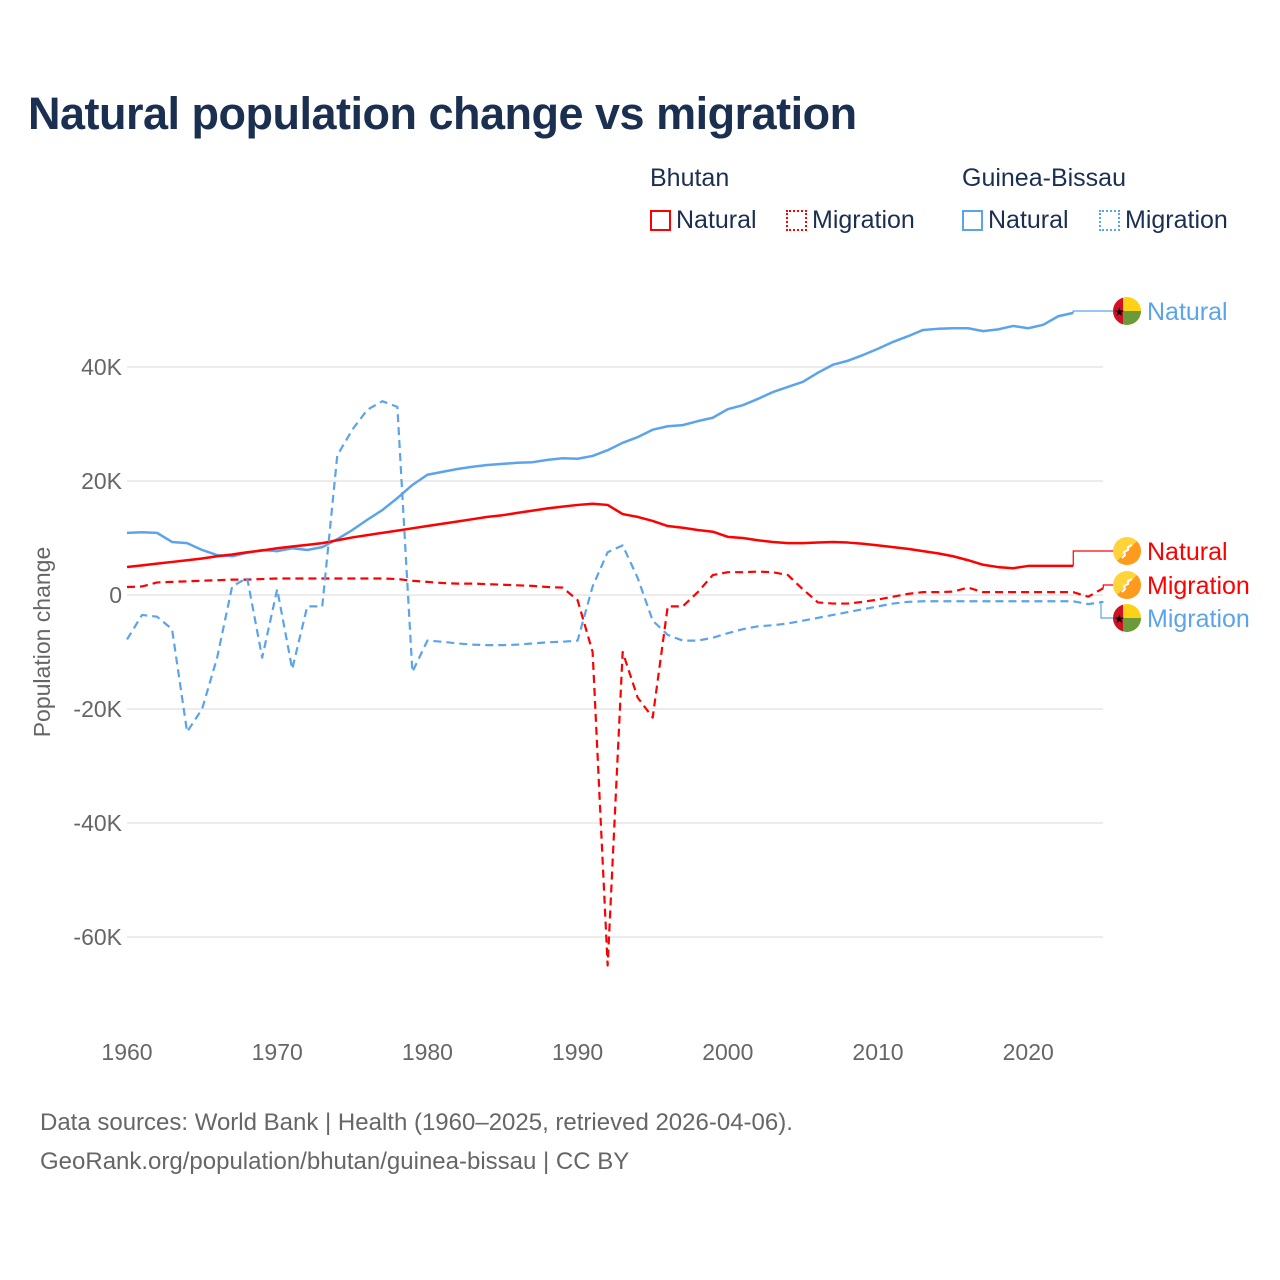 The width and height of the screenshot is (1280, 1280). I want to click on y-tick-label: -40K, so click(97, 823).